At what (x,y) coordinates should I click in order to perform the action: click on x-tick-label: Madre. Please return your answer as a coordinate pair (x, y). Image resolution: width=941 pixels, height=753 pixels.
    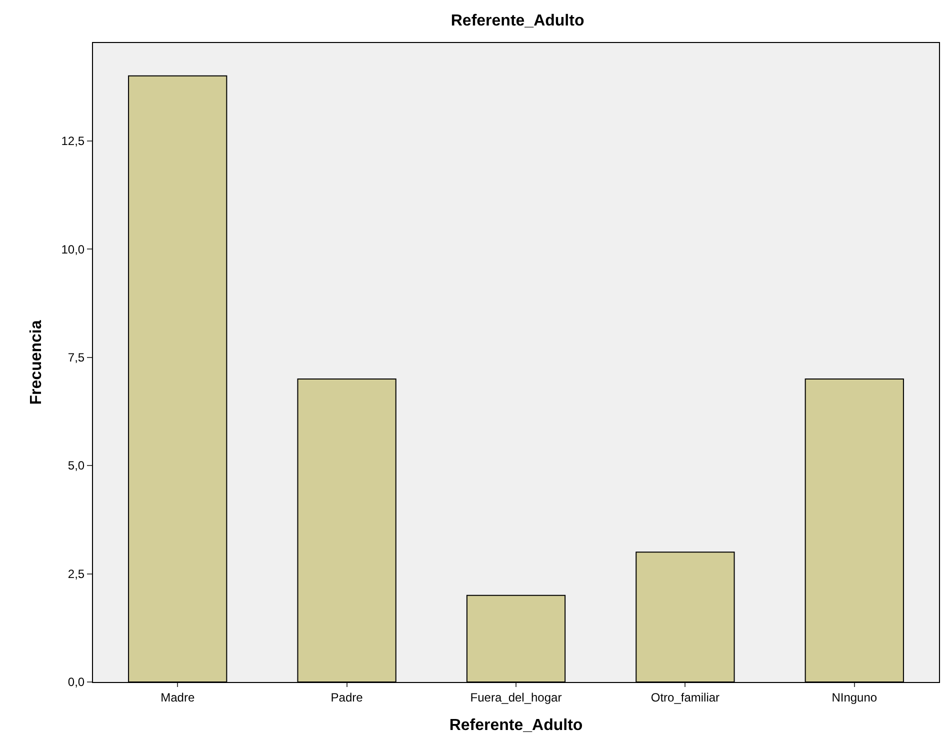
    Looking at the image, I should click on (177, 697).